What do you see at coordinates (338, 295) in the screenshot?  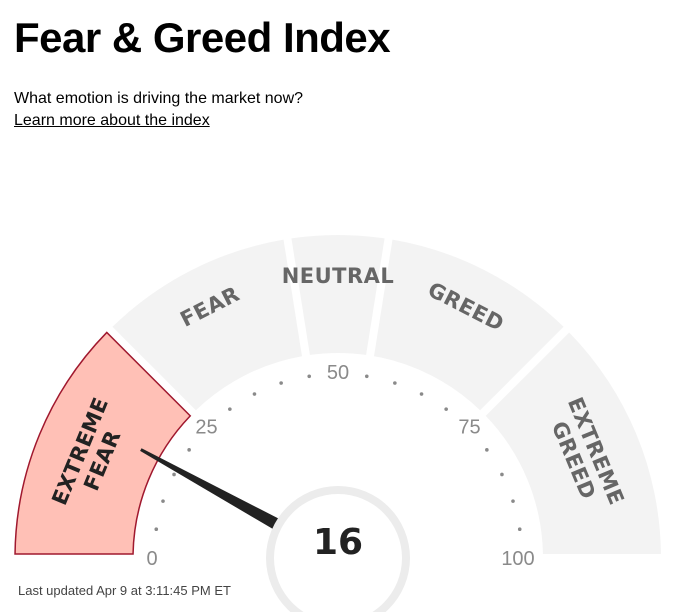 I see `gauge-segment-neutral` at bounding box center [338, 295].